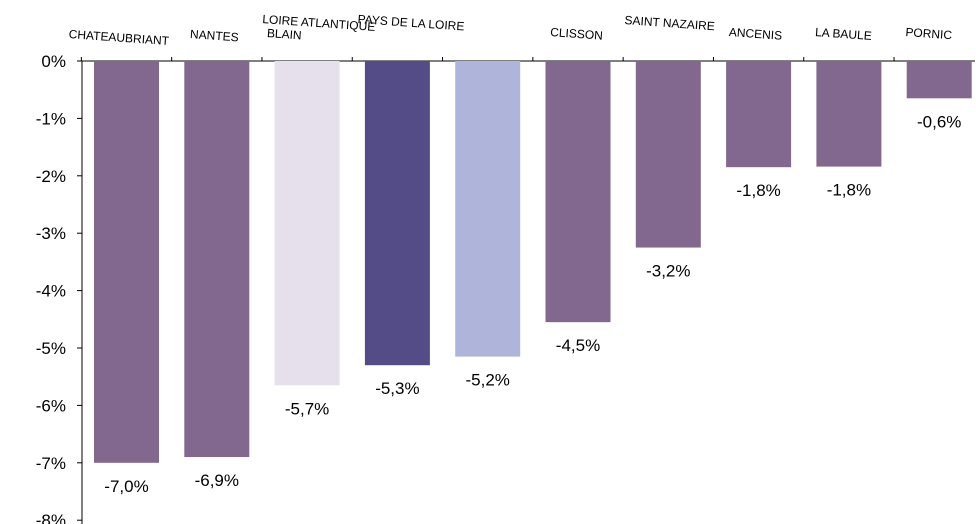 Image resolution: width=976 pixels, height=524 pixels. What do you see at coordinates (669, 23) in the screenshot?
I see `category-label: SAINT NAZAIRE` at bounding box center [669, 23].